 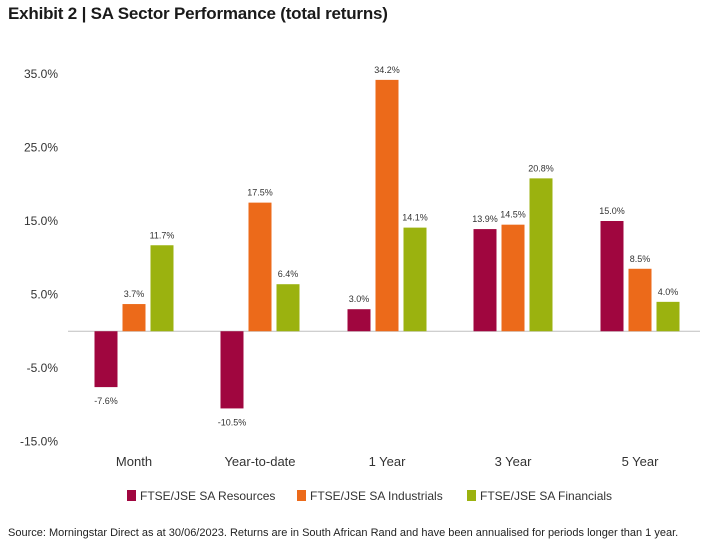 I want to click on y-tick-label: 5.0%, so click(x=45, y=295).